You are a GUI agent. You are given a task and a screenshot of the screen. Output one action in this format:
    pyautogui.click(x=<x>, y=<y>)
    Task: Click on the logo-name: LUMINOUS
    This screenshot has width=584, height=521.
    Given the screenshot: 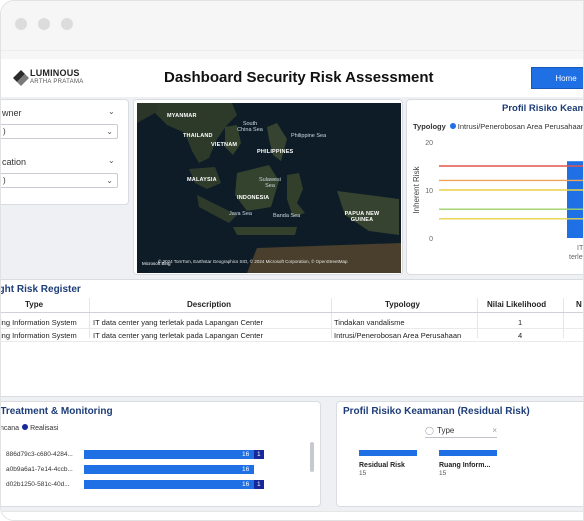 What is the action you would take?
    pyautogui.click(x=55, y=73)
    